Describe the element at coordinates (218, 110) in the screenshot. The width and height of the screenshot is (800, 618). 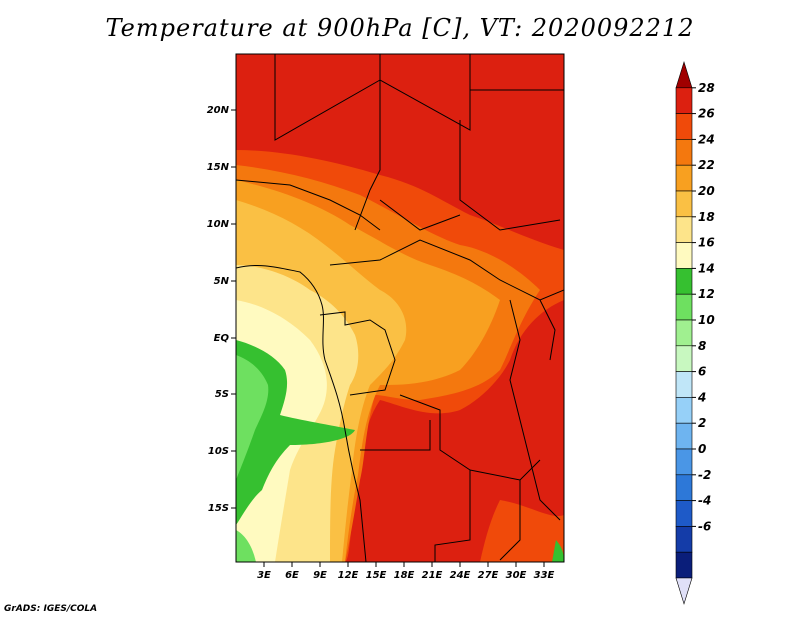
I see `lat-label: 20N` at that location.